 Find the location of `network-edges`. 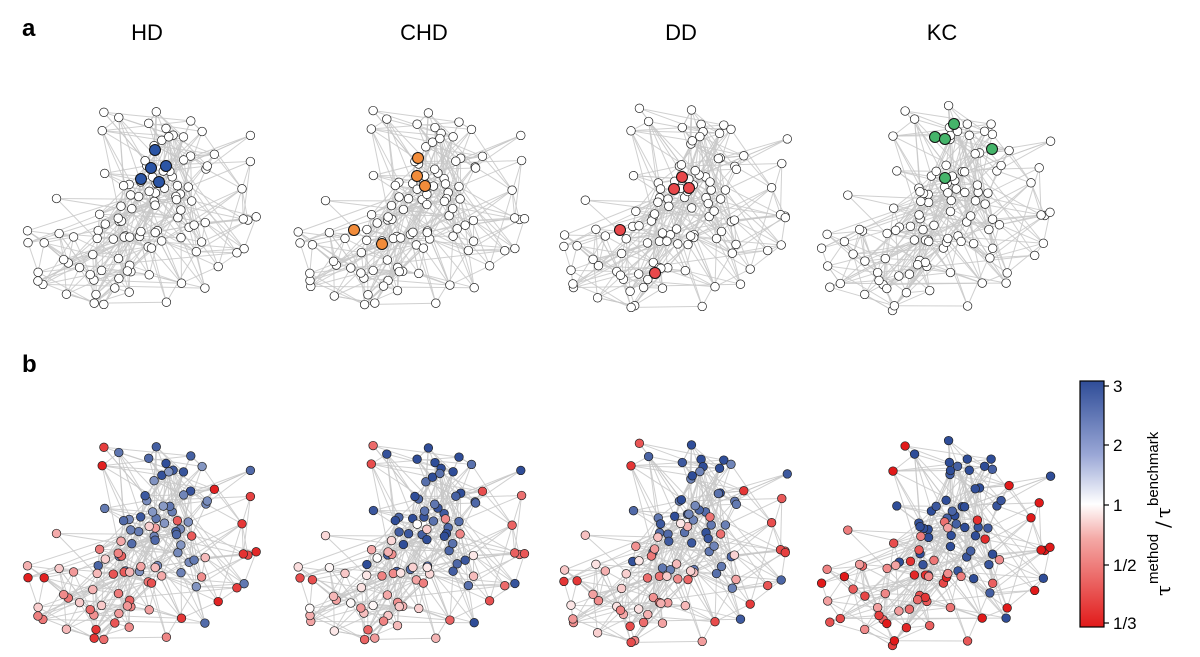

network-edges is located at coordinates (411, 543).